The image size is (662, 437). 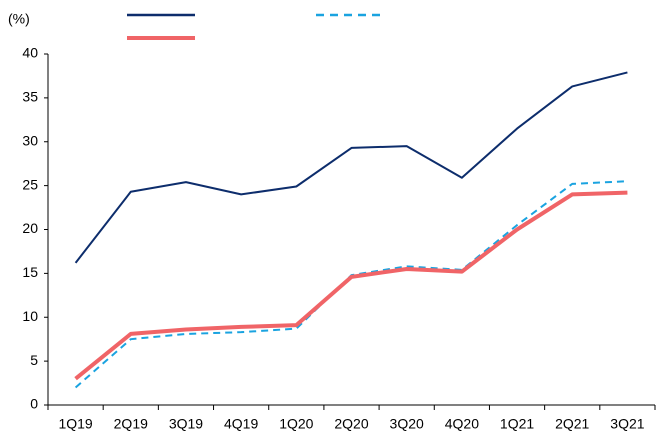 What do you see at coordinates (30, 97) in the screenshot?
I see `y-tick-label: 35` at bounding box center [30, 97].